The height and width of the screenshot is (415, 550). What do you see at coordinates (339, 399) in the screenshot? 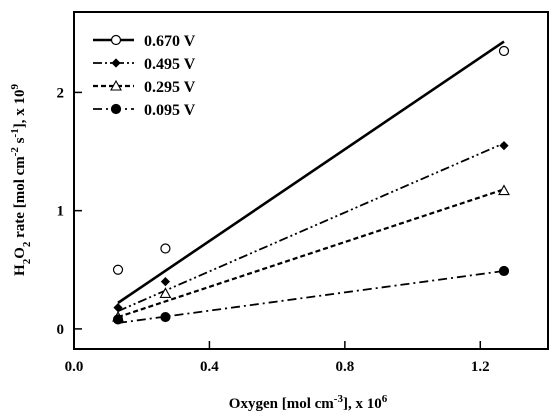
I see `x-axis-title-sup1: -3` at bounding box center [339, 399].